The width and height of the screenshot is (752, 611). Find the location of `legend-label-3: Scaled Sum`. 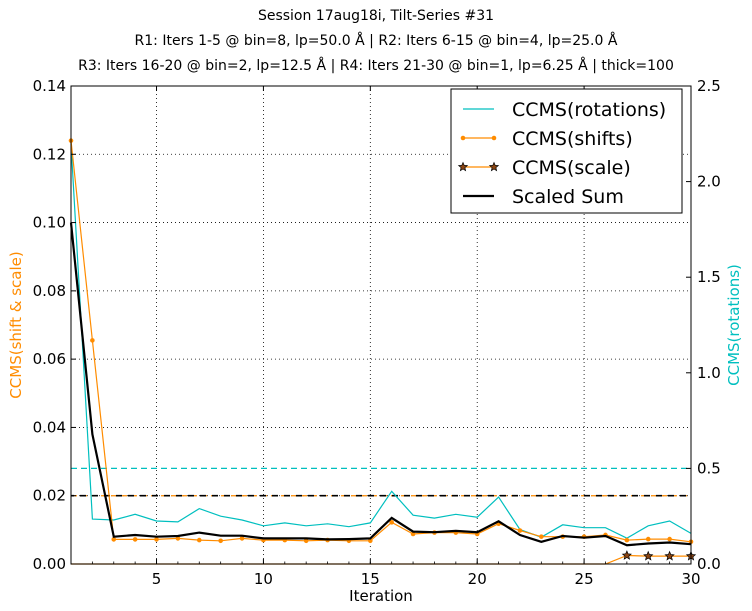

legend-label-3: Scaled Sum is located at coordinates (568, 197).